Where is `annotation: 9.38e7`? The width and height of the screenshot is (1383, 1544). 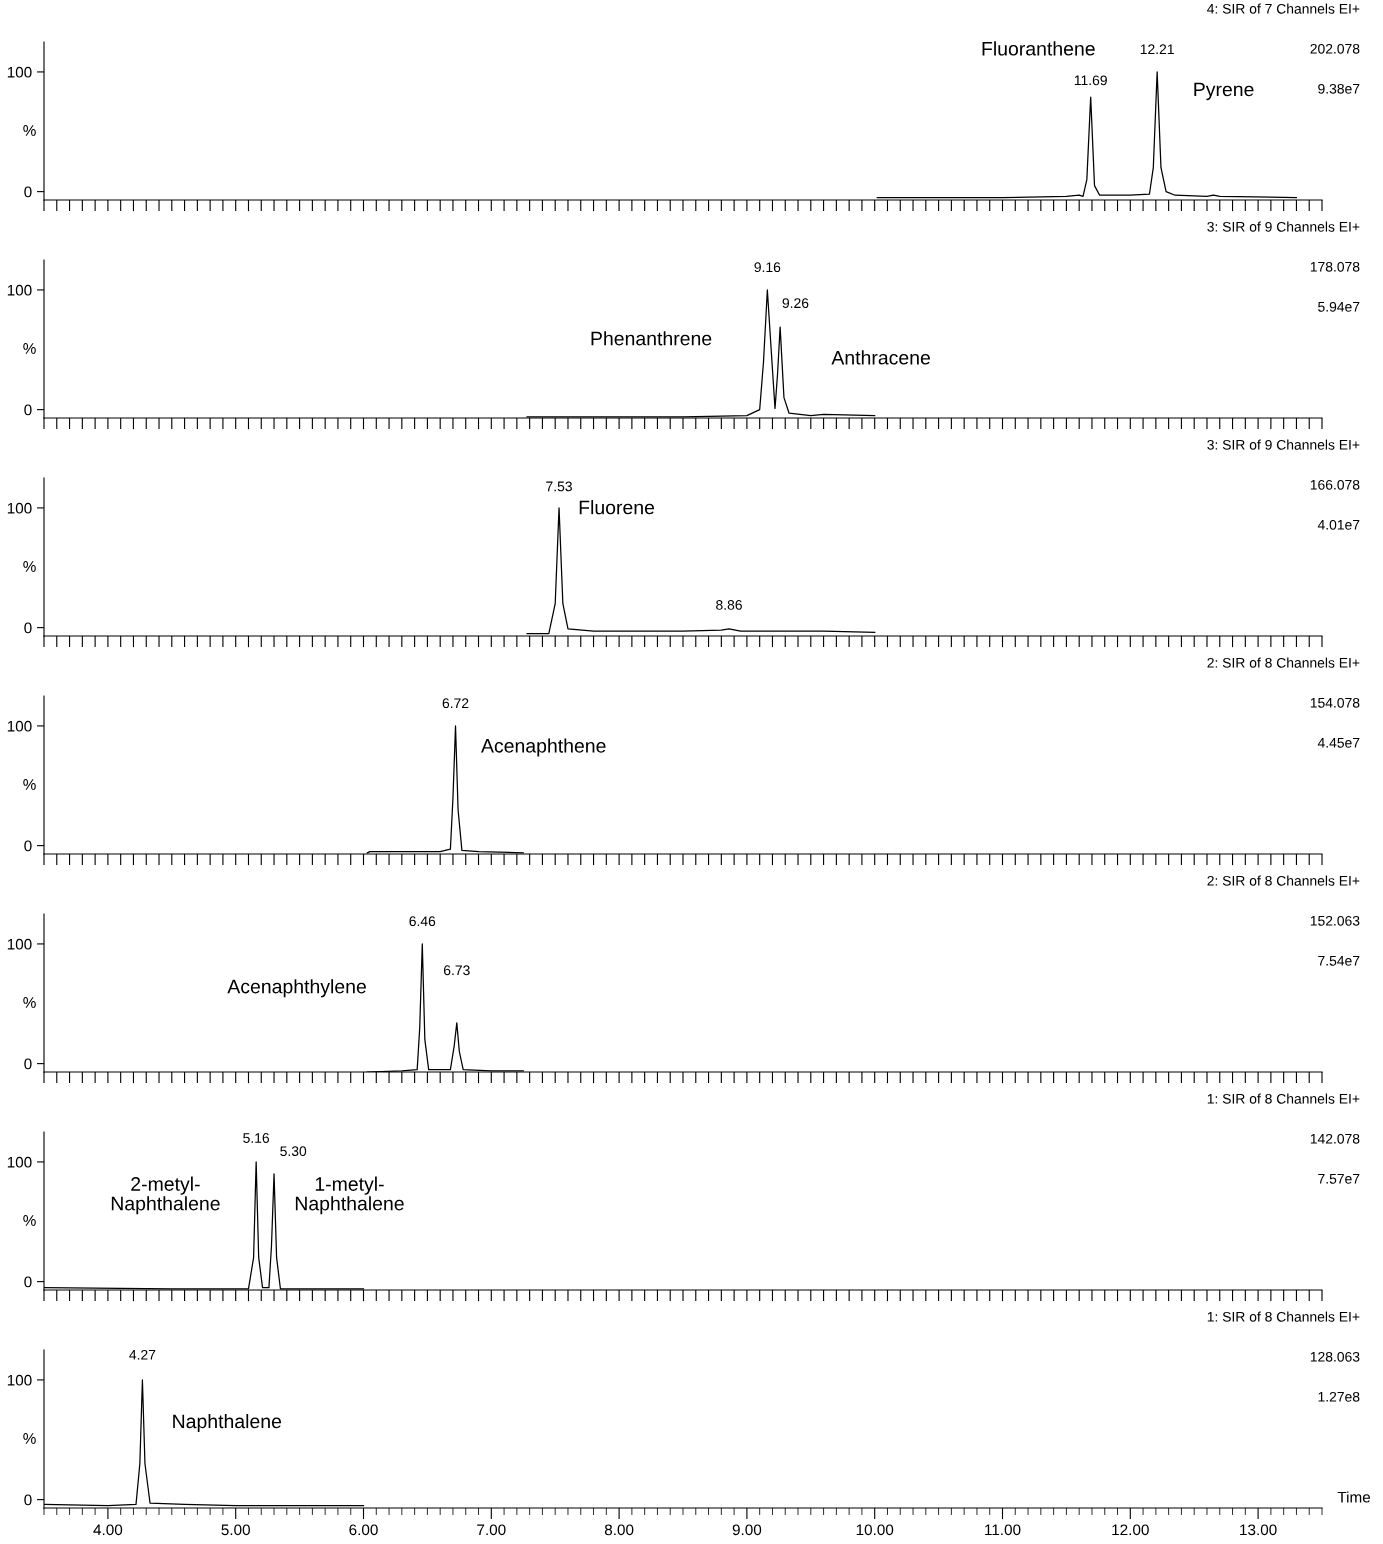
annotation: 9.38e7 is located at coordinates (1339, 88).